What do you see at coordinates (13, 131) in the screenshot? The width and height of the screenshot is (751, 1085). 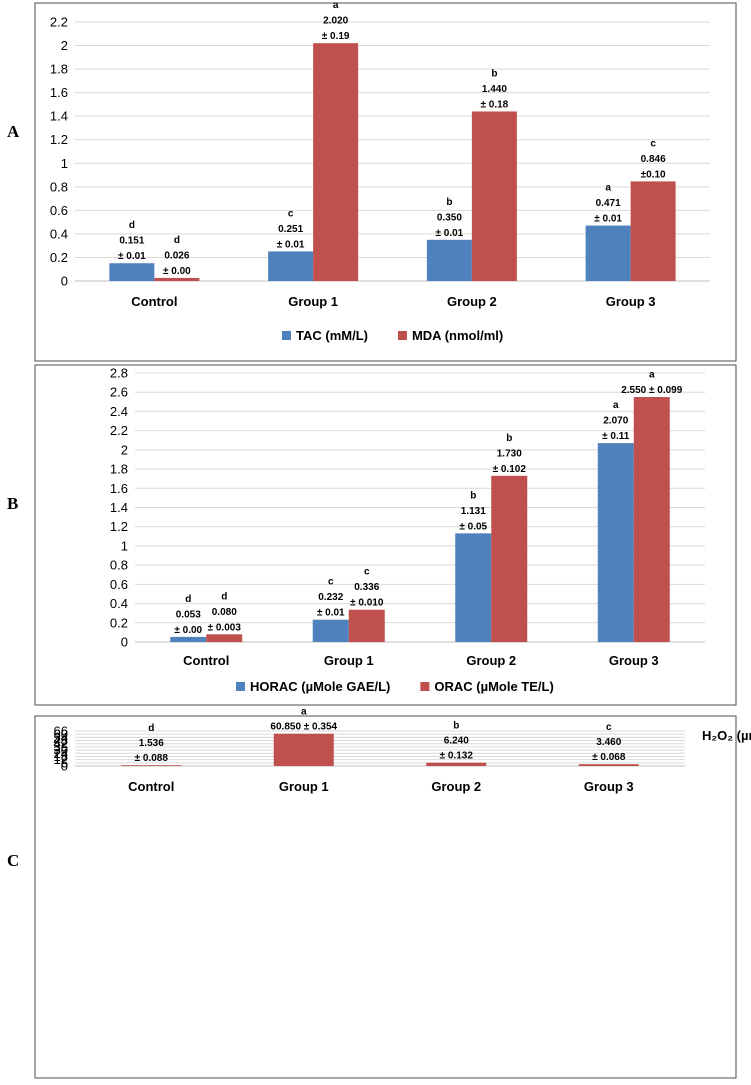 I see `panel-letter-a: A` at bounding box center [13, 131].